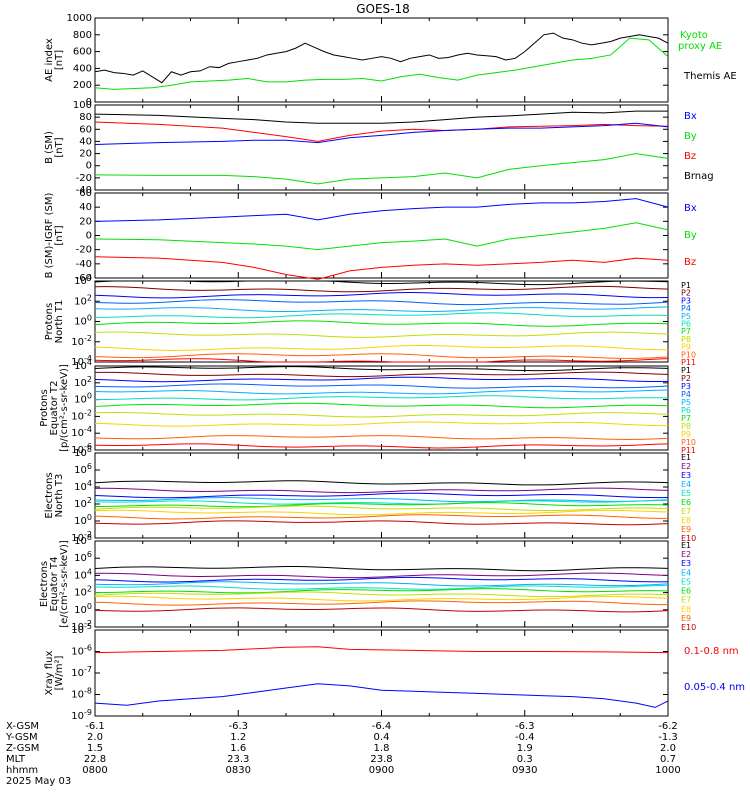 Image resolution: width=750 pixels, height=800 pixels. I want to click on y-axis-label-line: Xray flux, so click(49, 673).